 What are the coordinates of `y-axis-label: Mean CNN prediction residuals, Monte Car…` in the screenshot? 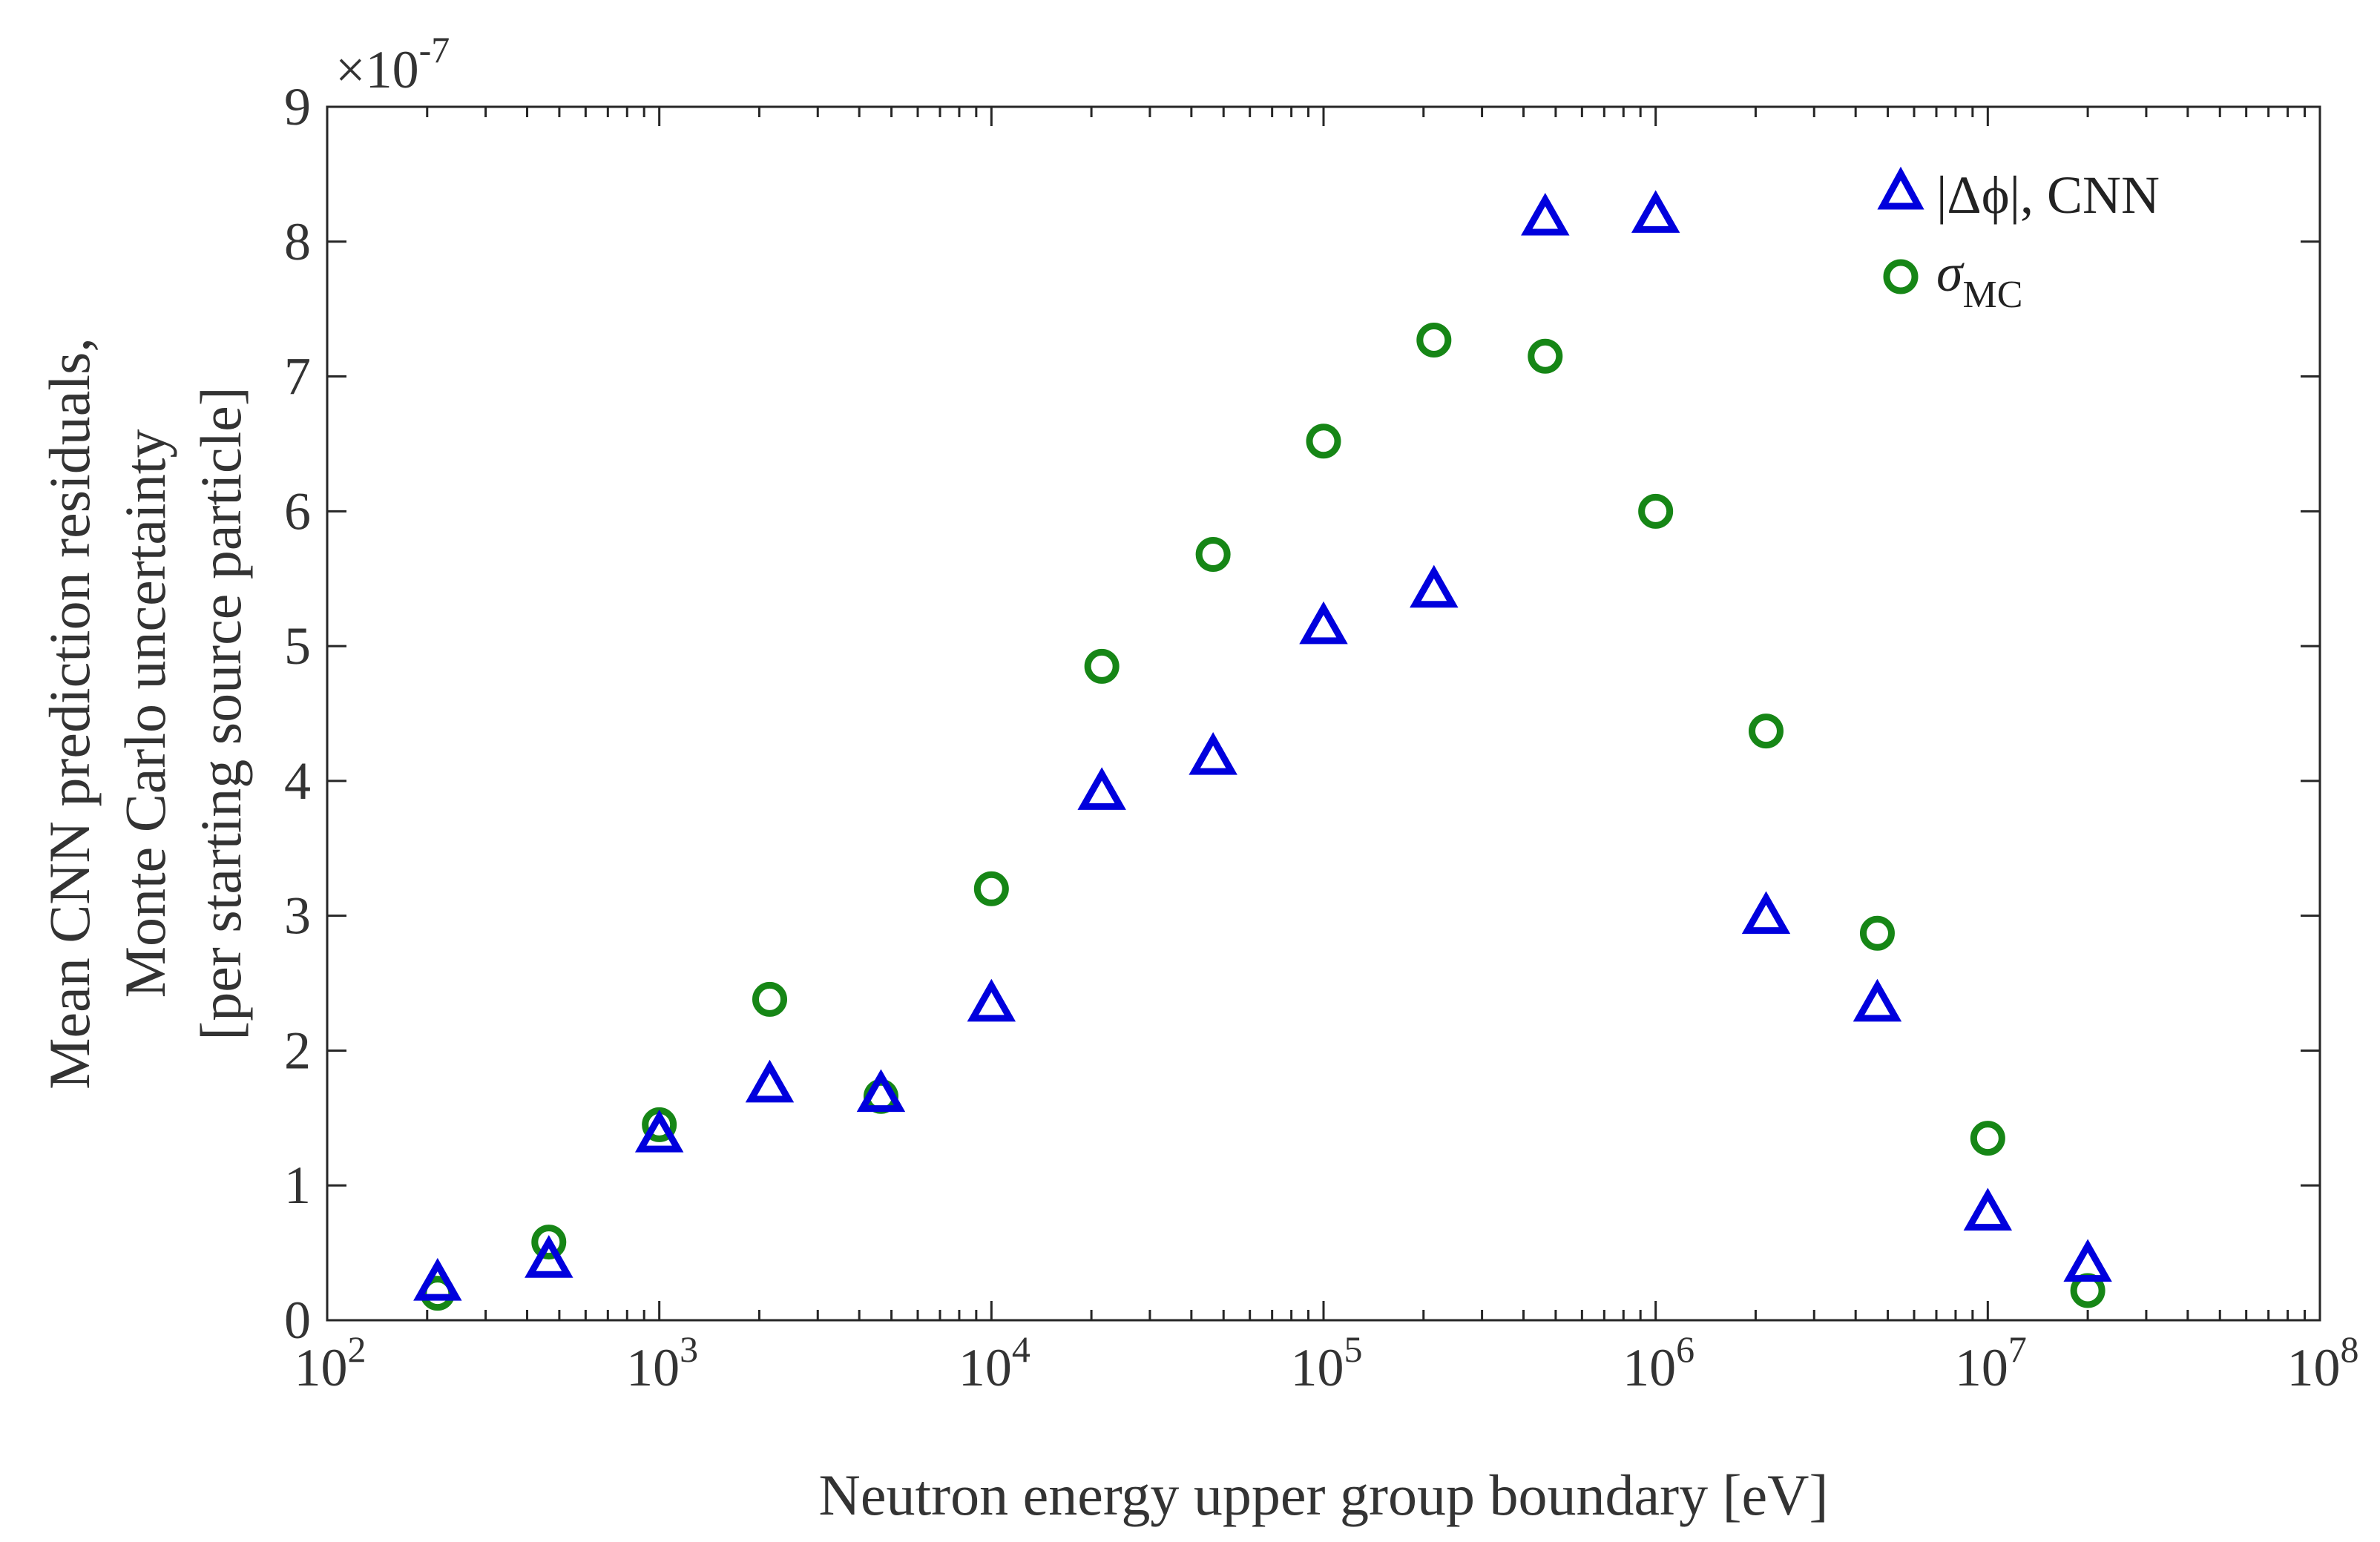 It's located at (145, 714).